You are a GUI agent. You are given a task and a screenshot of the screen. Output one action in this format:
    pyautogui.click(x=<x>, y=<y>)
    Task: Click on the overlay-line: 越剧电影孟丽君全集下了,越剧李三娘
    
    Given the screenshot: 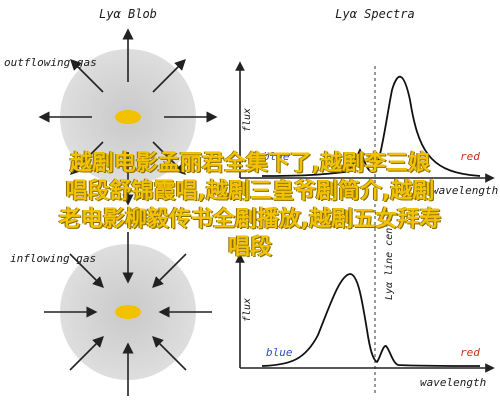 What is the action you would take?
    pyautogui.click(x=250, y=163)
    